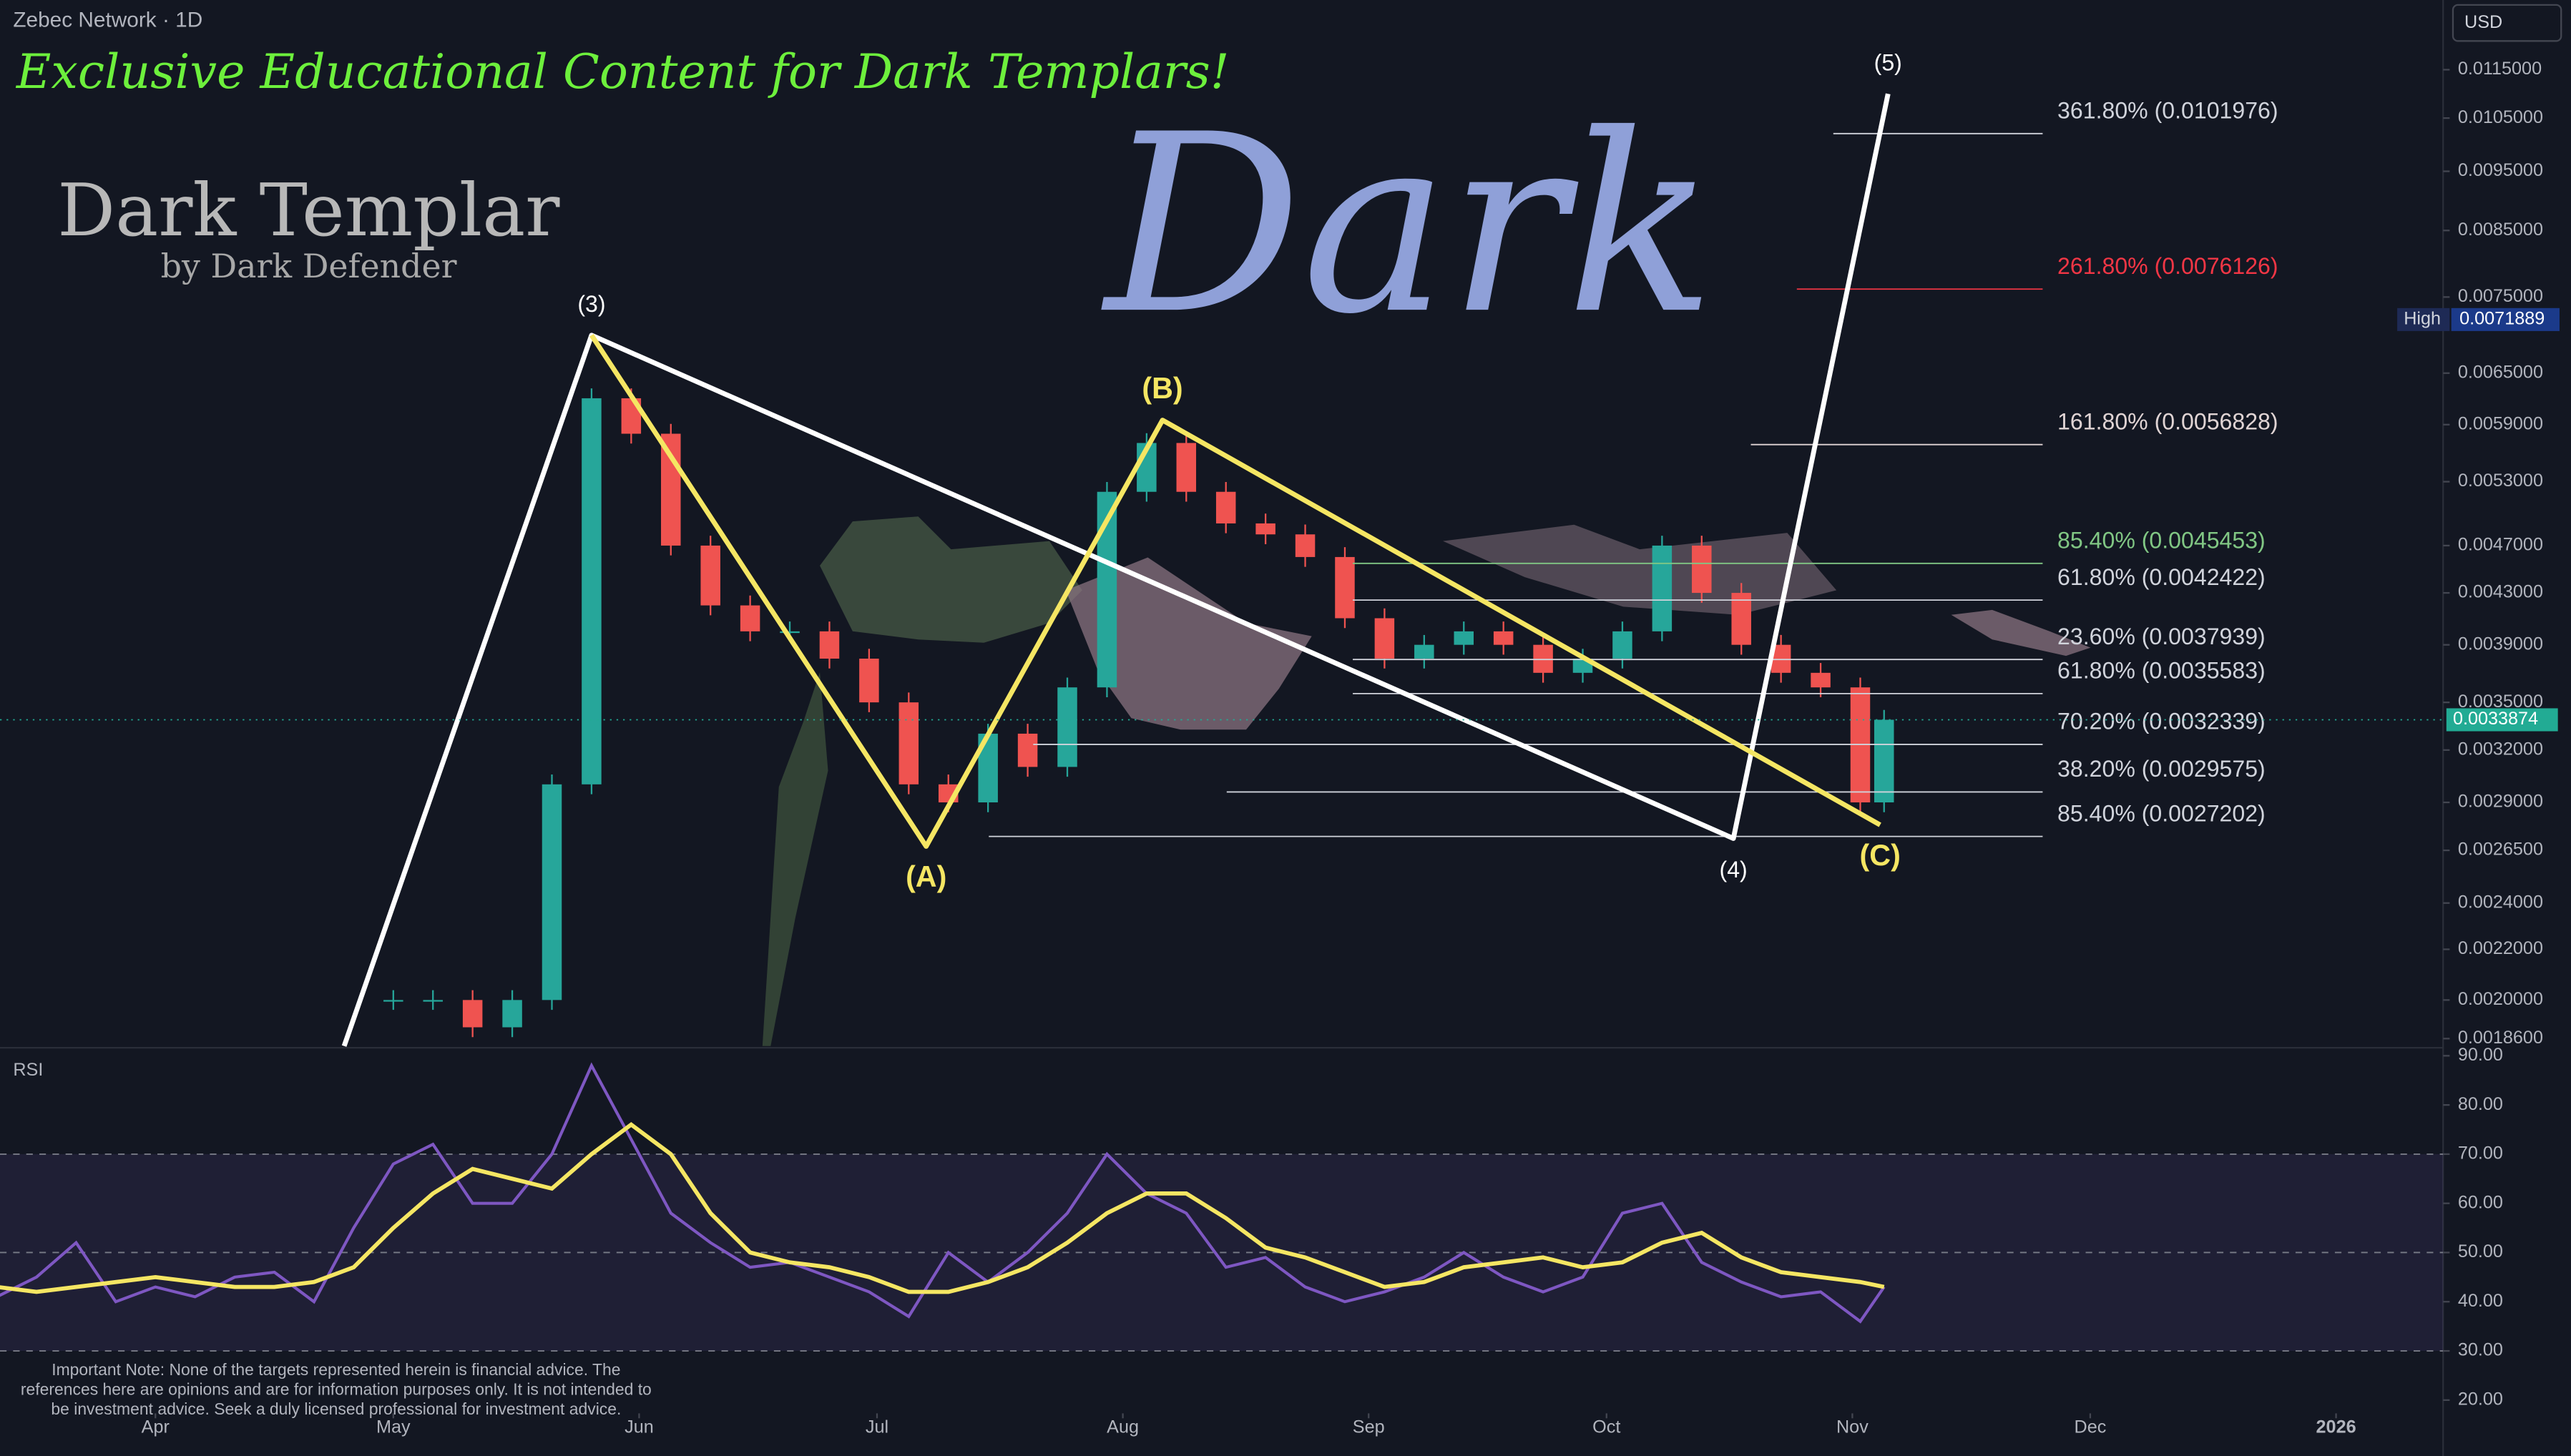 Image resolution: width=2571 pixels, height=1456 pixels. I want to click on y-tick-label: 0.0029000, so click(2500, 802).